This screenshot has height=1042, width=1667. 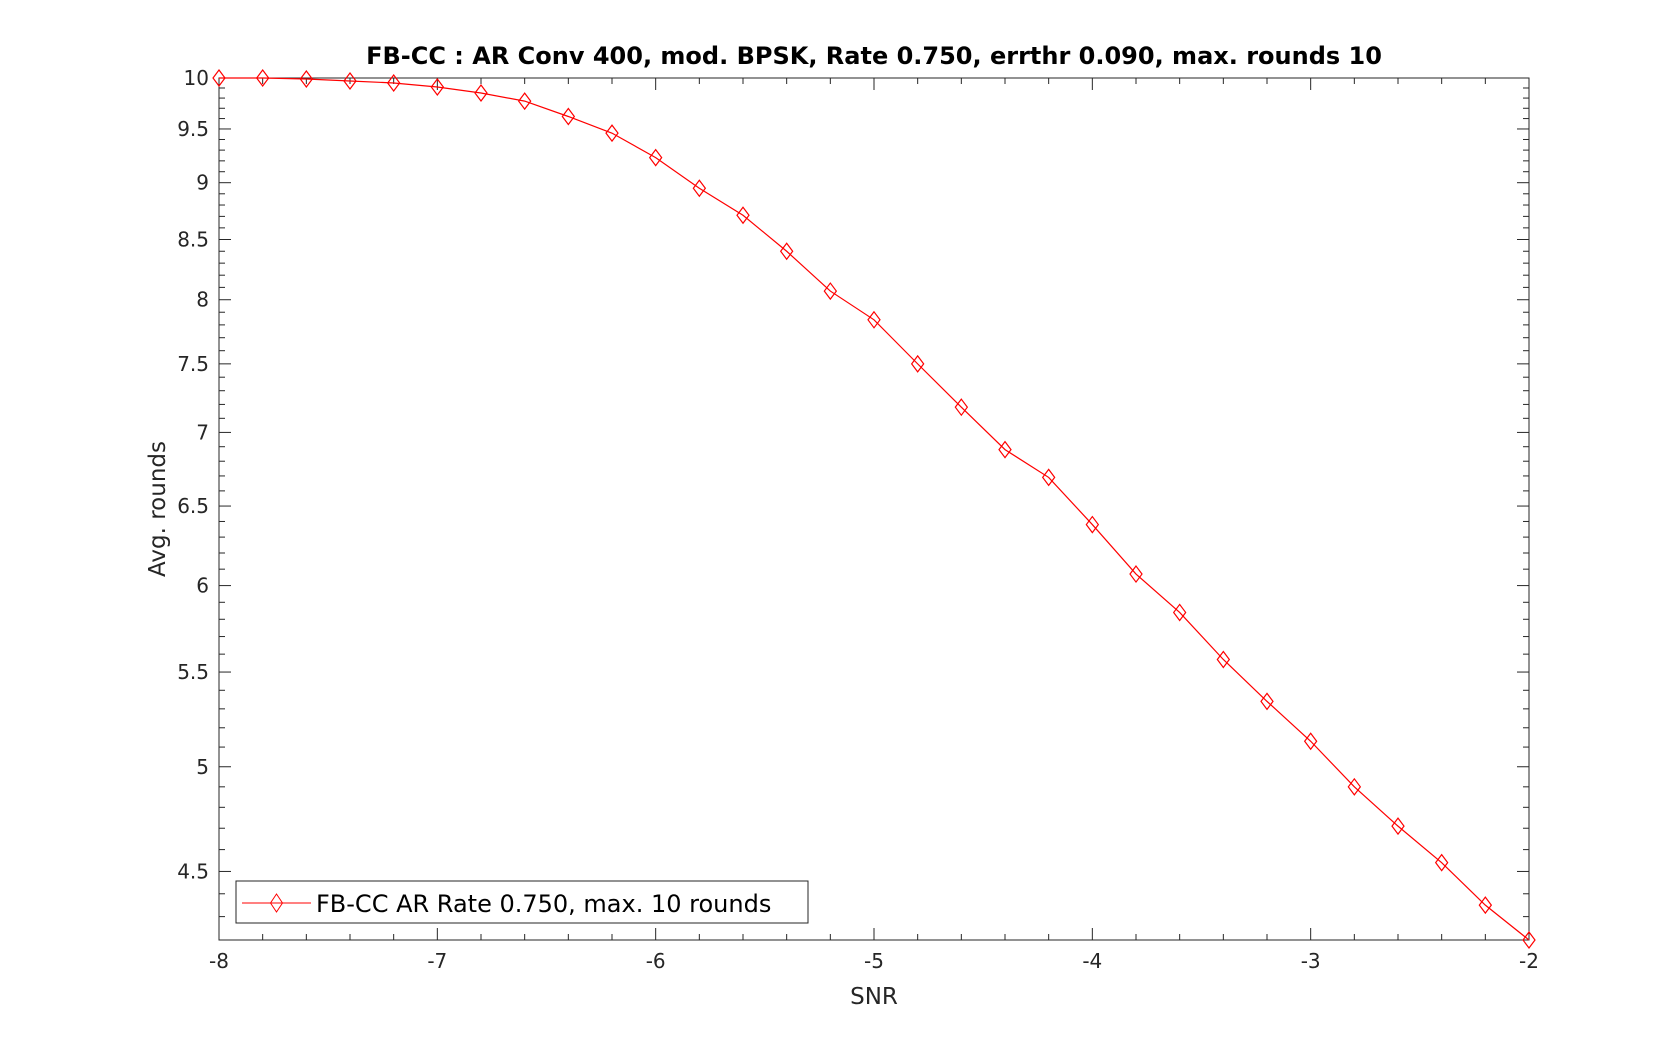 What do you see at coordinates (276, 903) in the screenshot?
I see `legend-marker-diamond` at bounding box center [276, 903].